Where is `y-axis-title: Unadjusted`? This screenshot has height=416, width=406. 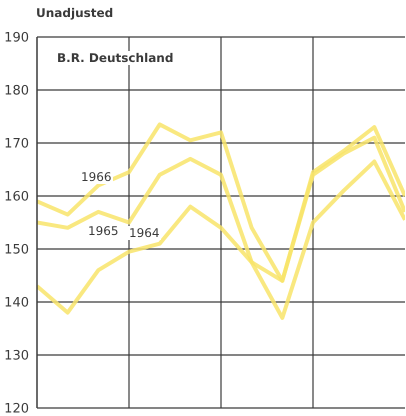 y-axis-title: Unadjusted is located at coordinates (75, 13).